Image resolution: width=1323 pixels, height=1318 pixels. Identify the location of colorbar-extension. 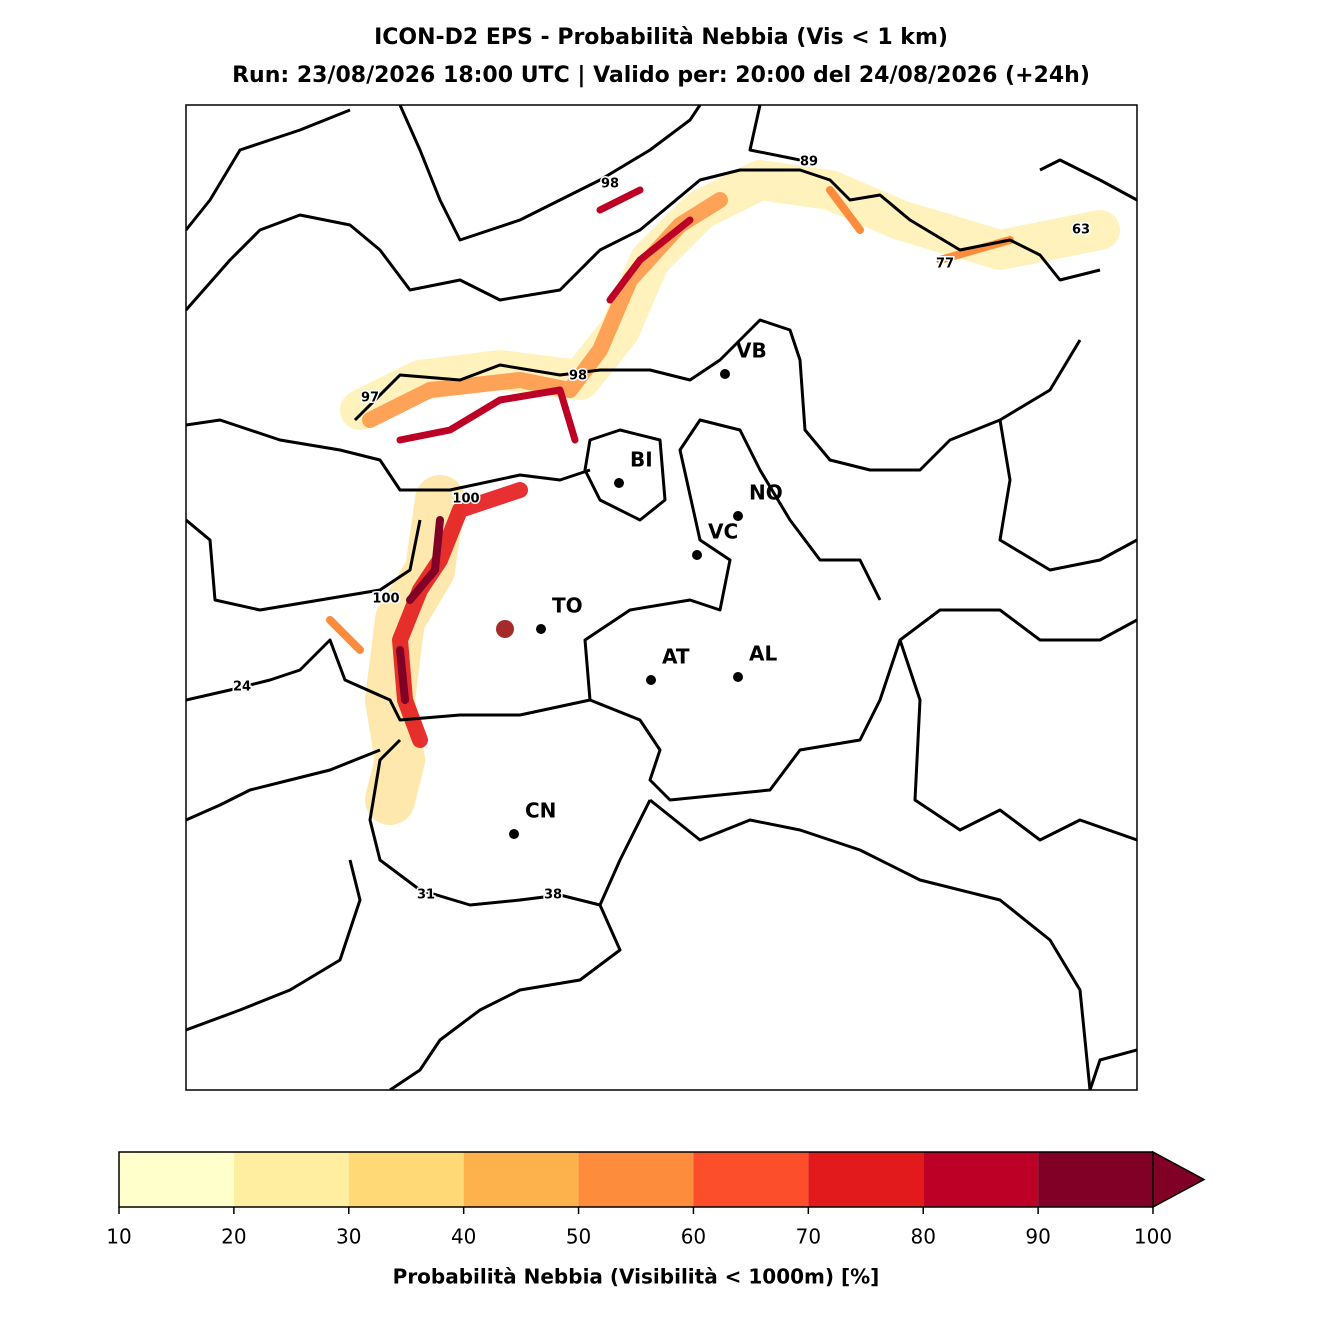
(1179, 1179).